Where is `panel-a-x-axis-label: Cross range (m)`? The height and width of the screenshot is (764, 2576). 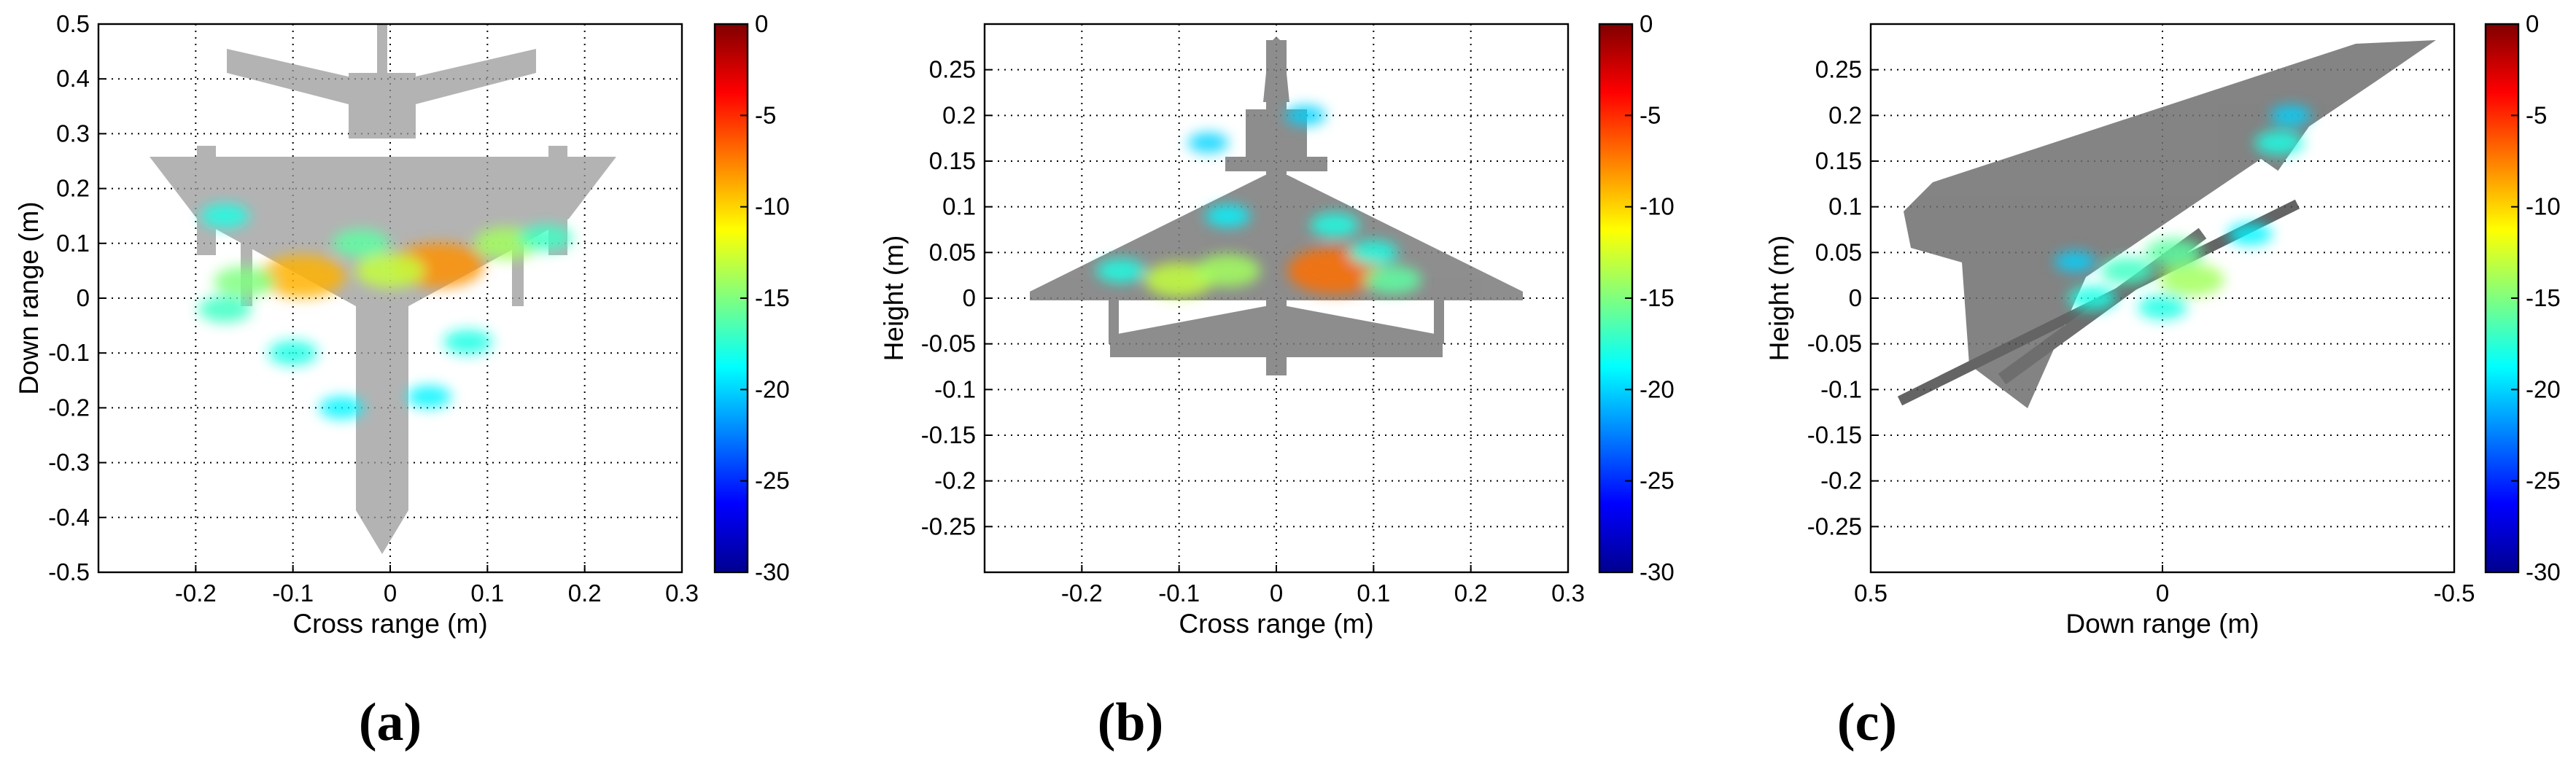 panel-a-x-axis-label: Cross range (m) is located at coordinates (390, 624).